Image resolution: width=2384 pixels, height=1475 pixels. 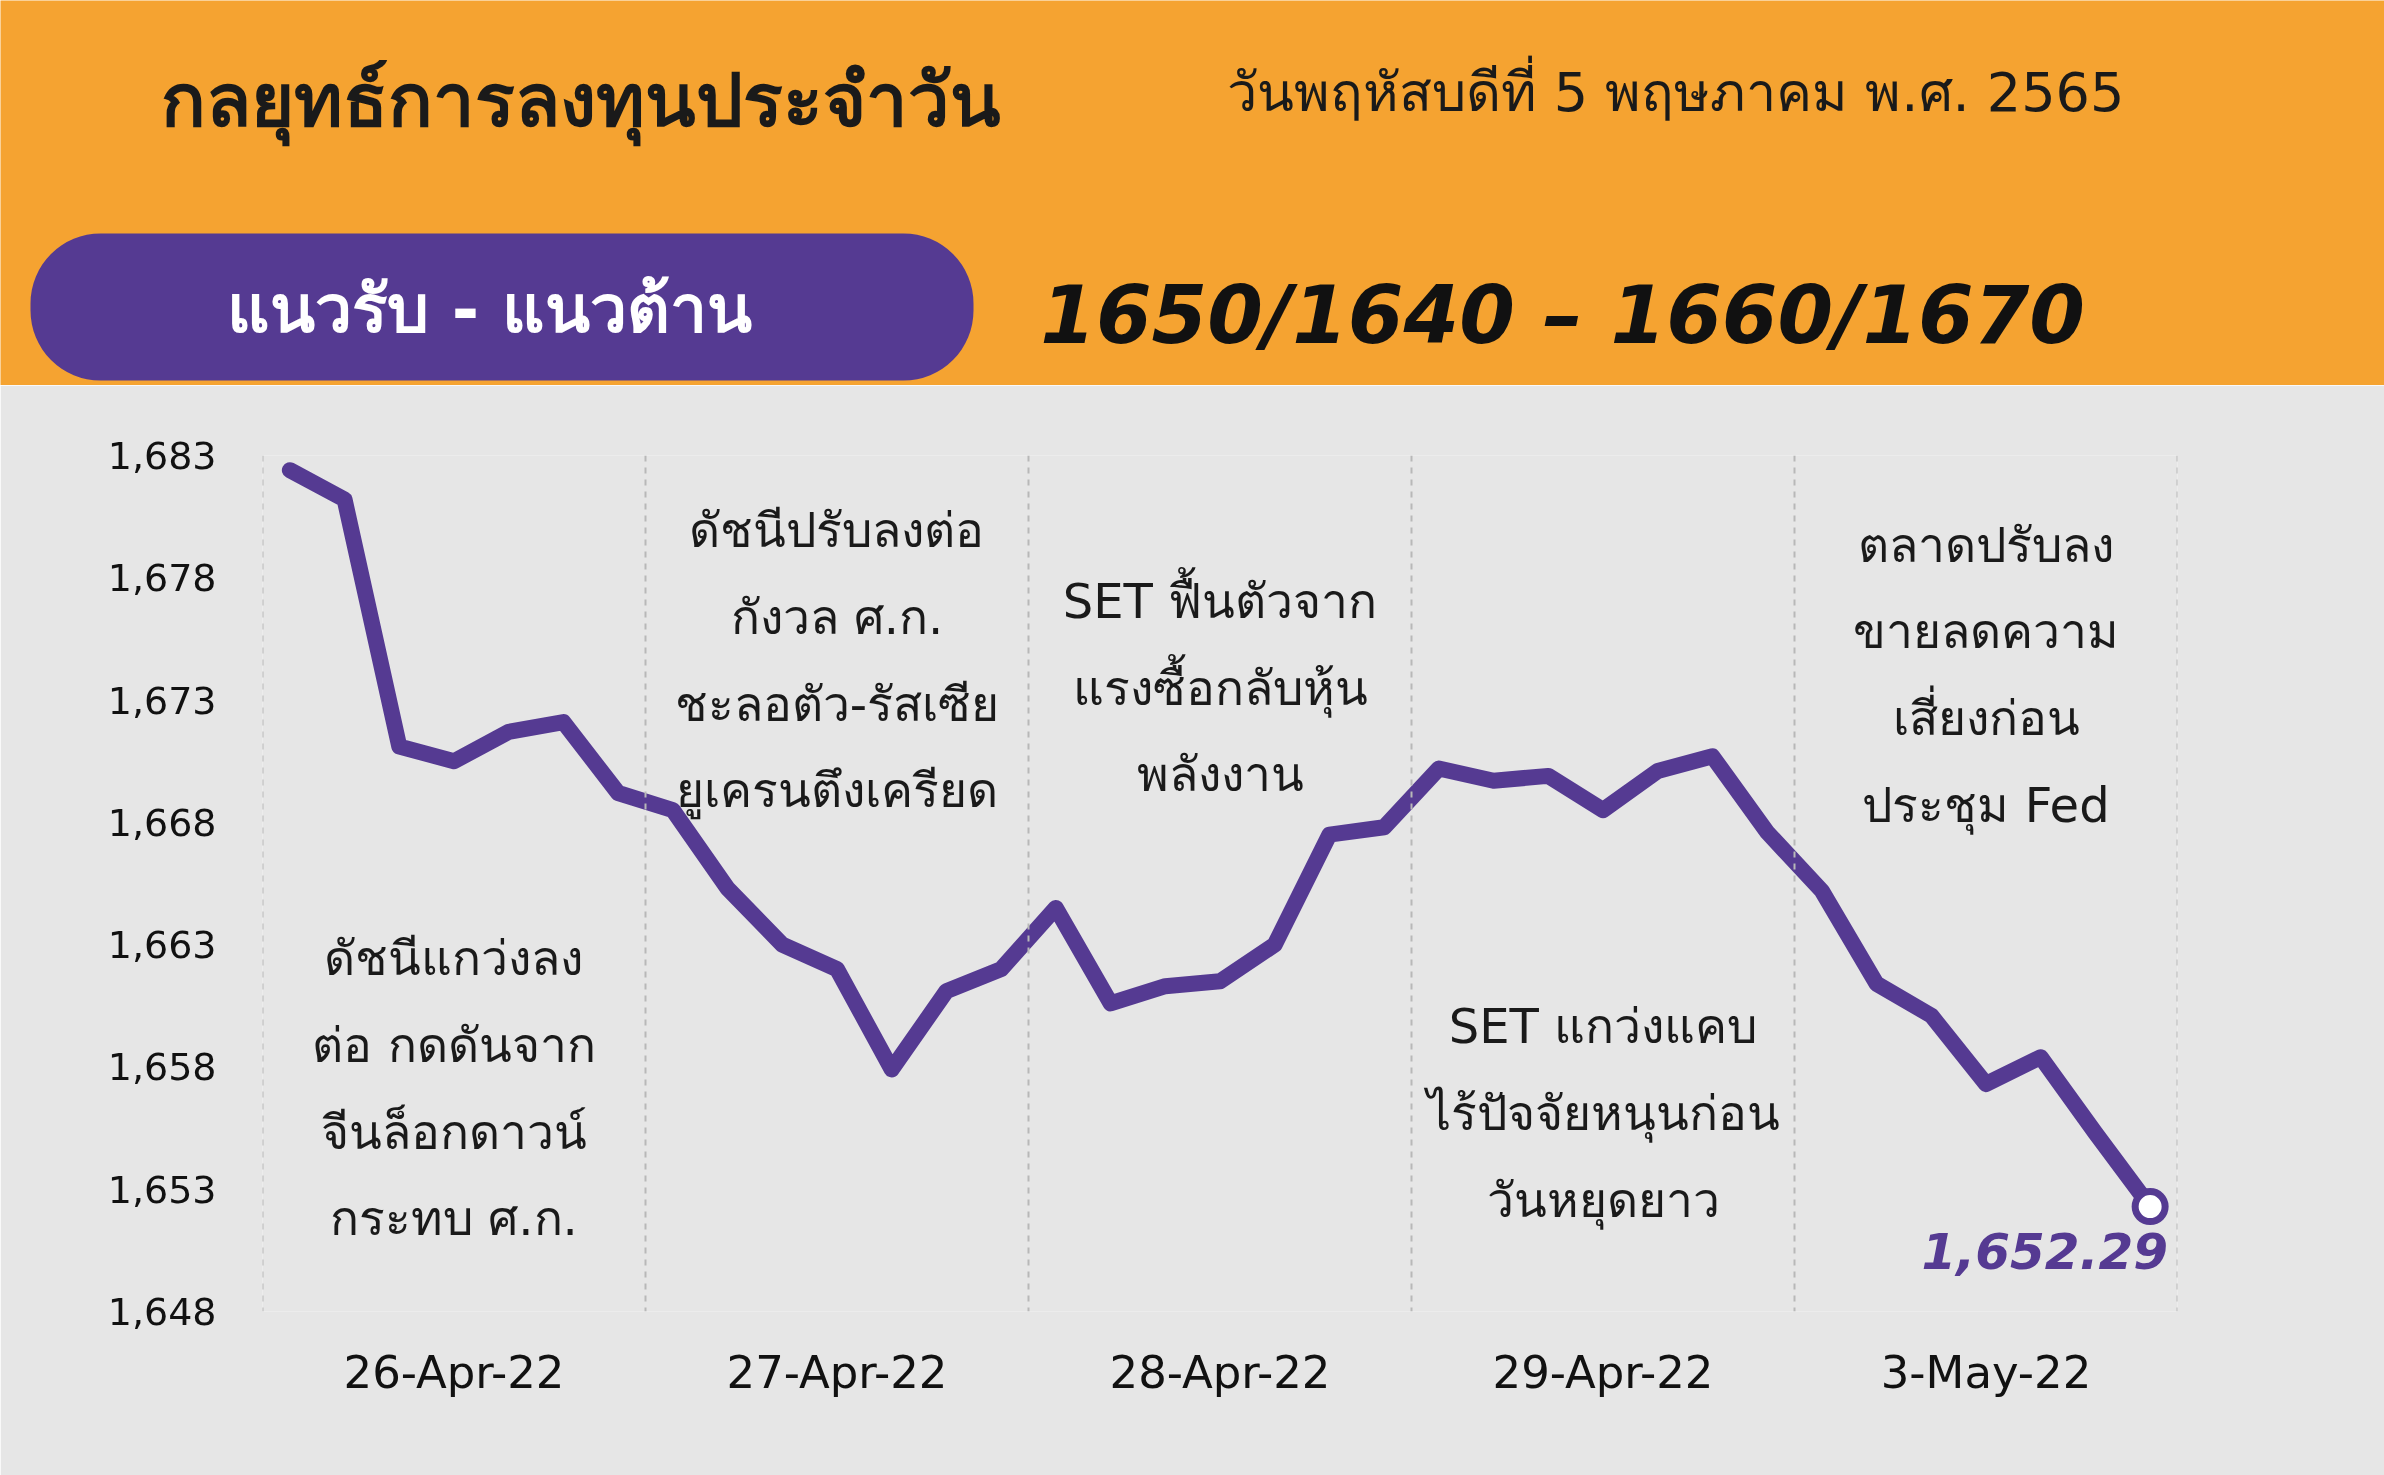 I want to click on text: 1650/1640 – 1660/1670, so click(x=1563, y=315).